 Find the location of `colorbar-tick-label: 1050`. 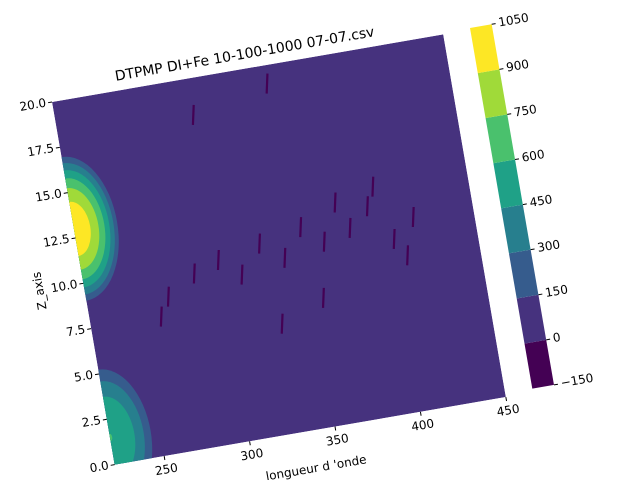

colorbar-tick-label: 1050 is located at coordinates (513, 19).